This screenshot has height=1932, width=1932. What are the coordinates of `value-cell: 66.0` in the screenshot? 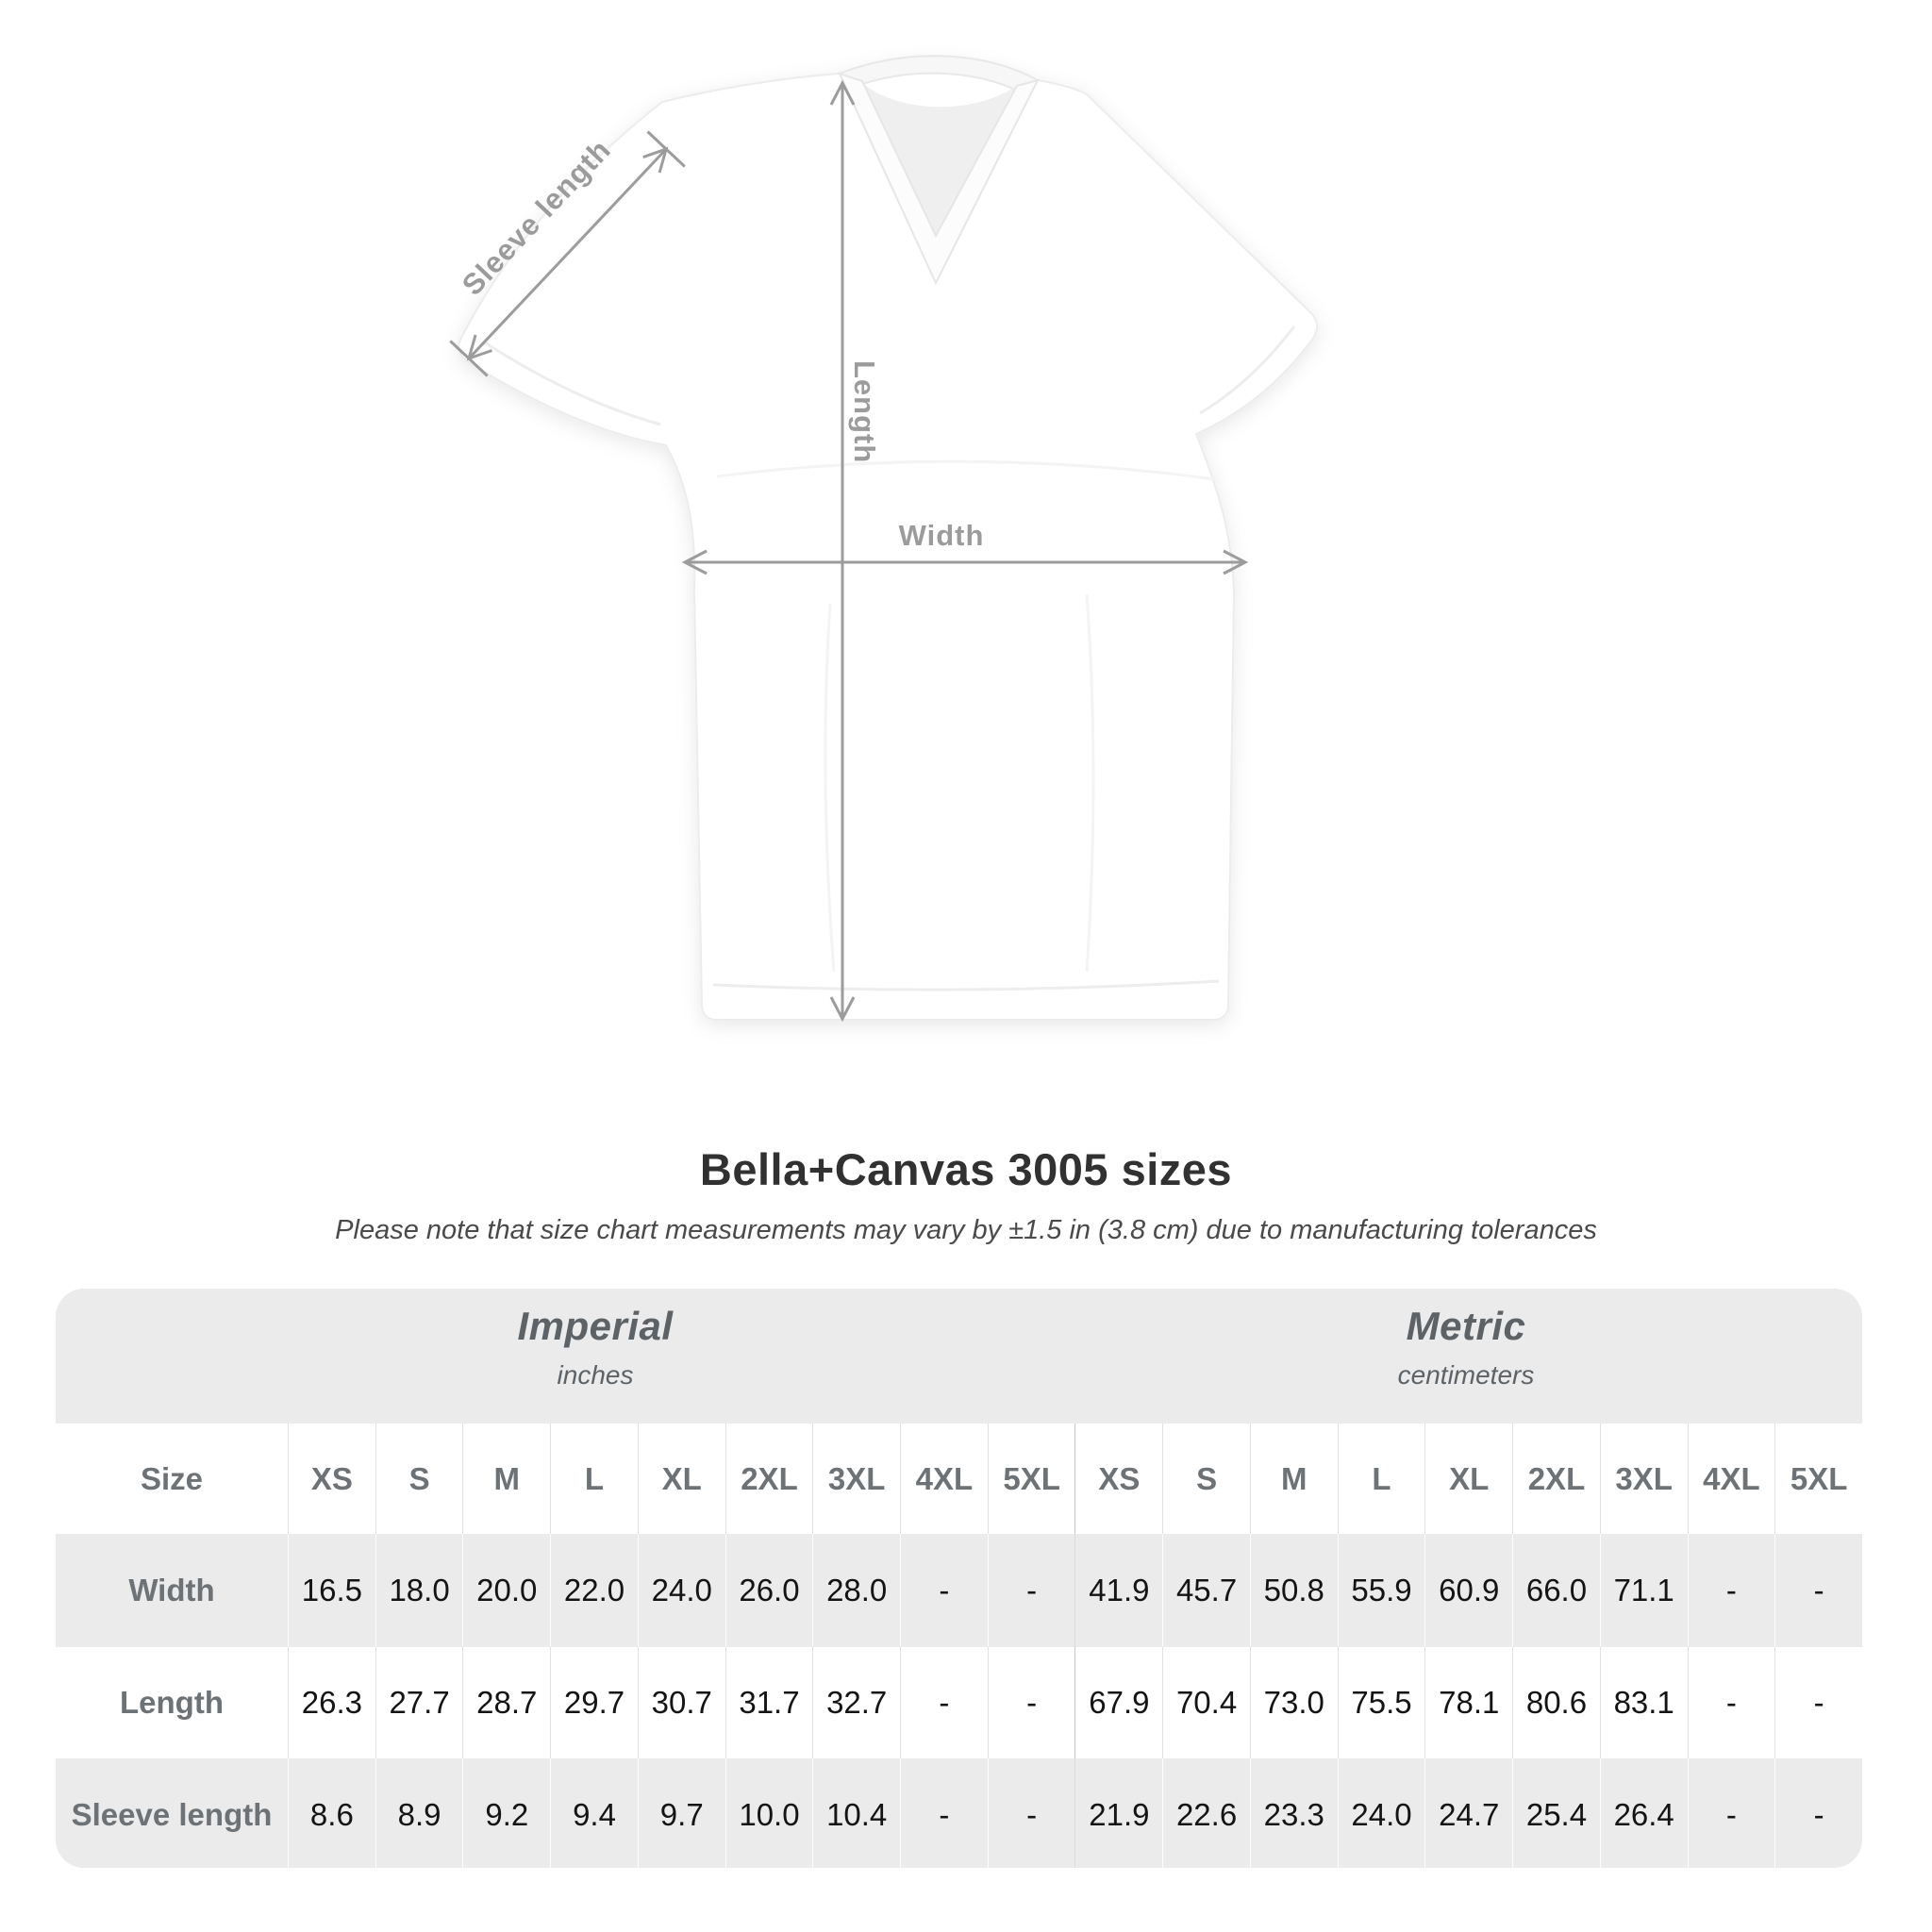 It's located at (1556, 1591).